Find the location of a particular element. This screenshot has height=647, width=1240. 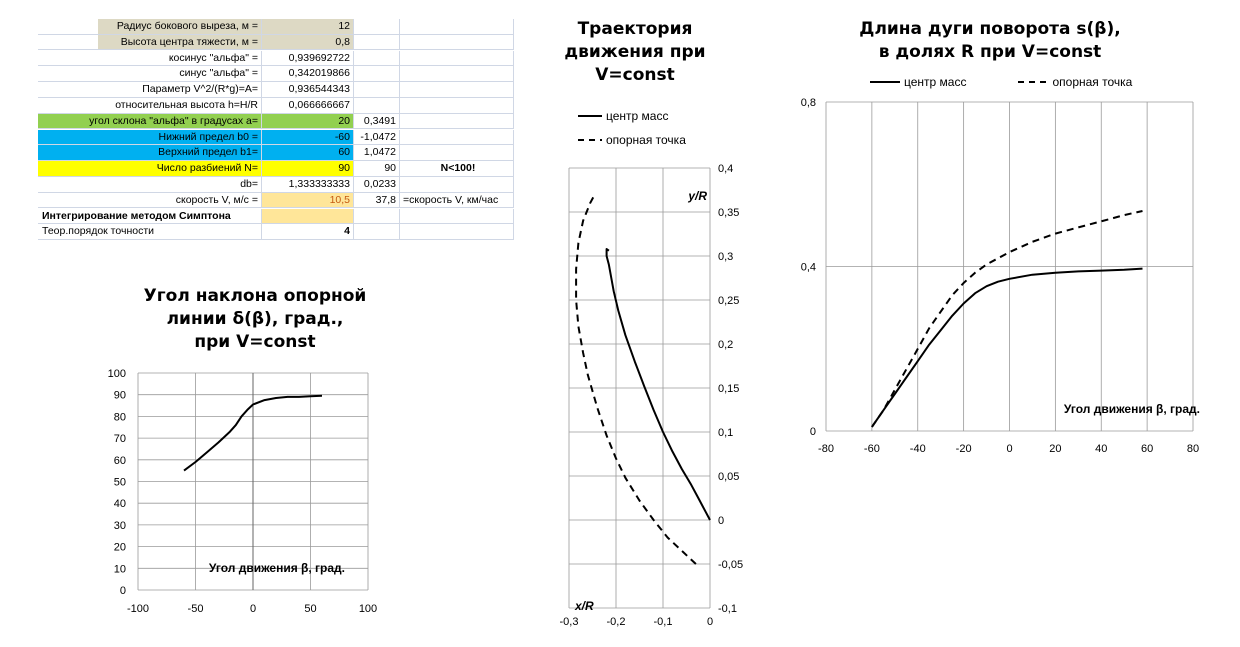

sheet-cell-value: 4 is located at coordinates (308, 232).